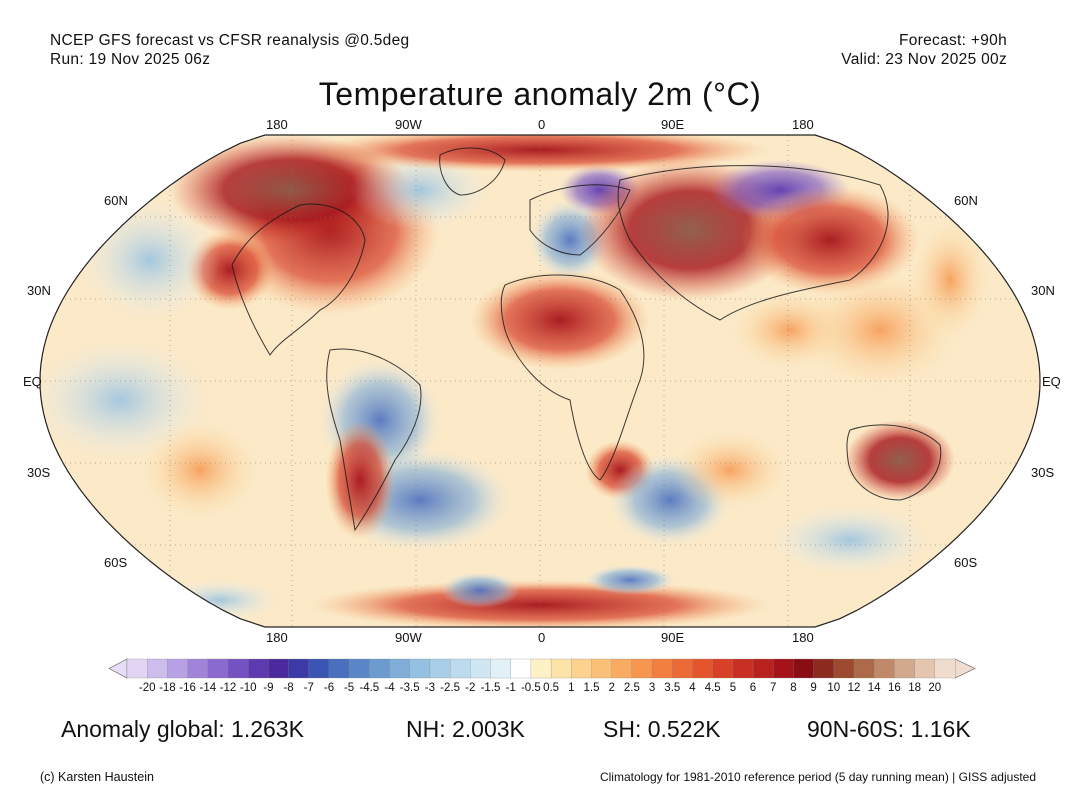 The image size is (1080, 807). Describe the element at coordinates (409, 688) in the screenshot. I see `colorbar-tick-label: -3.5` at that location.